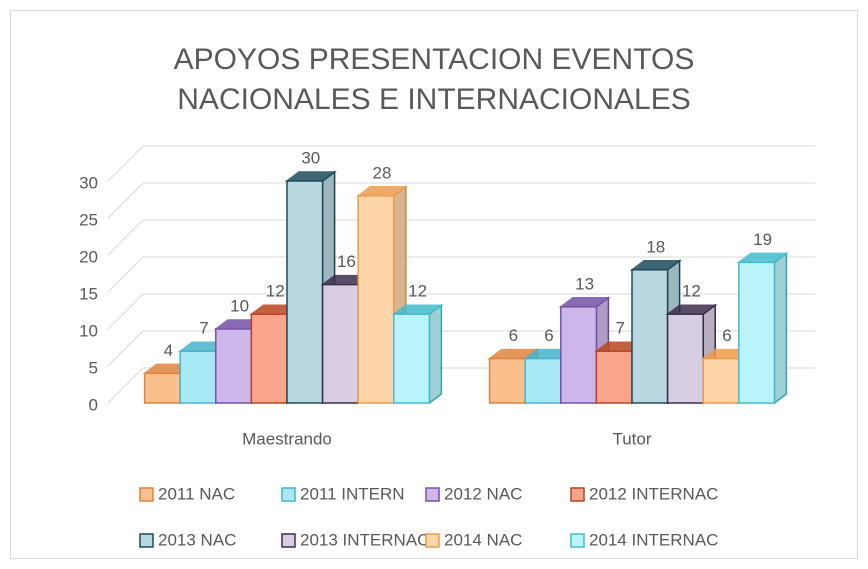  What do you see at coordinates (631, 438) in the screenshot?
I see `x-tick-label: Tutor` at bounding box center [631, 438].